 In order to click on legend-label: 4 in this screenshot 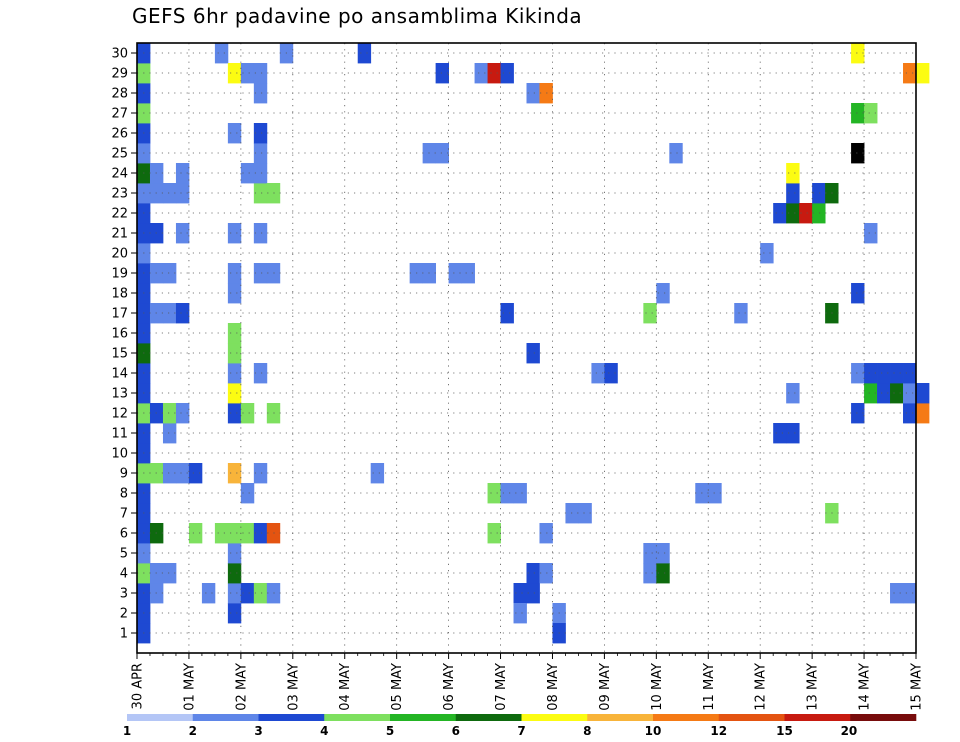, I will do `click(324, 731)`.